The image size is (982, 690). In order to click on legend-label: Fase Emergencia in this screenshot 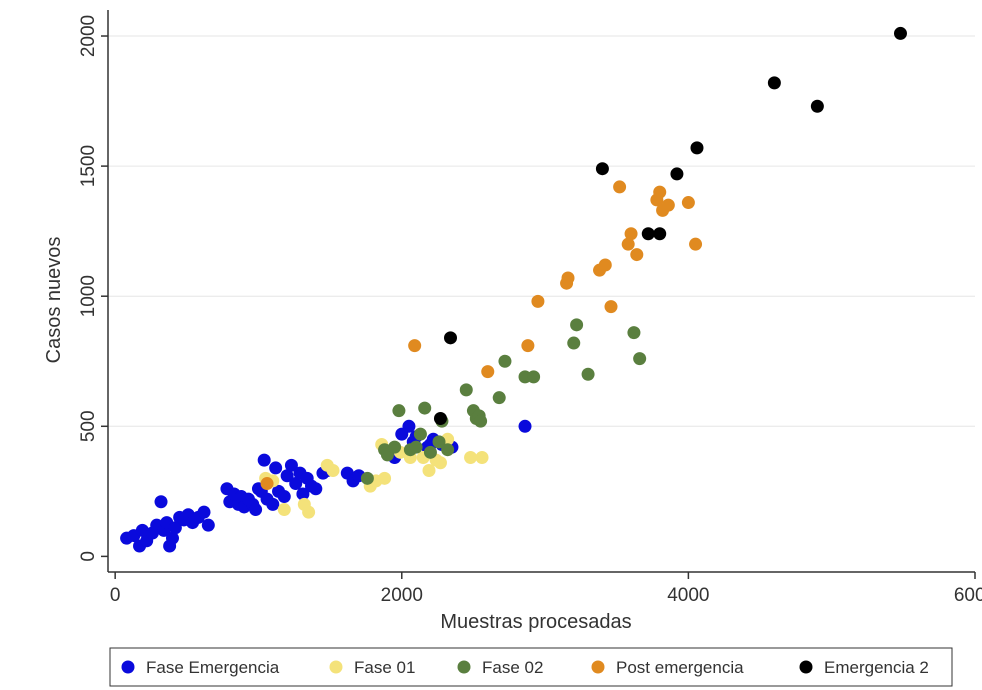, I will do `click(213, 667)`.